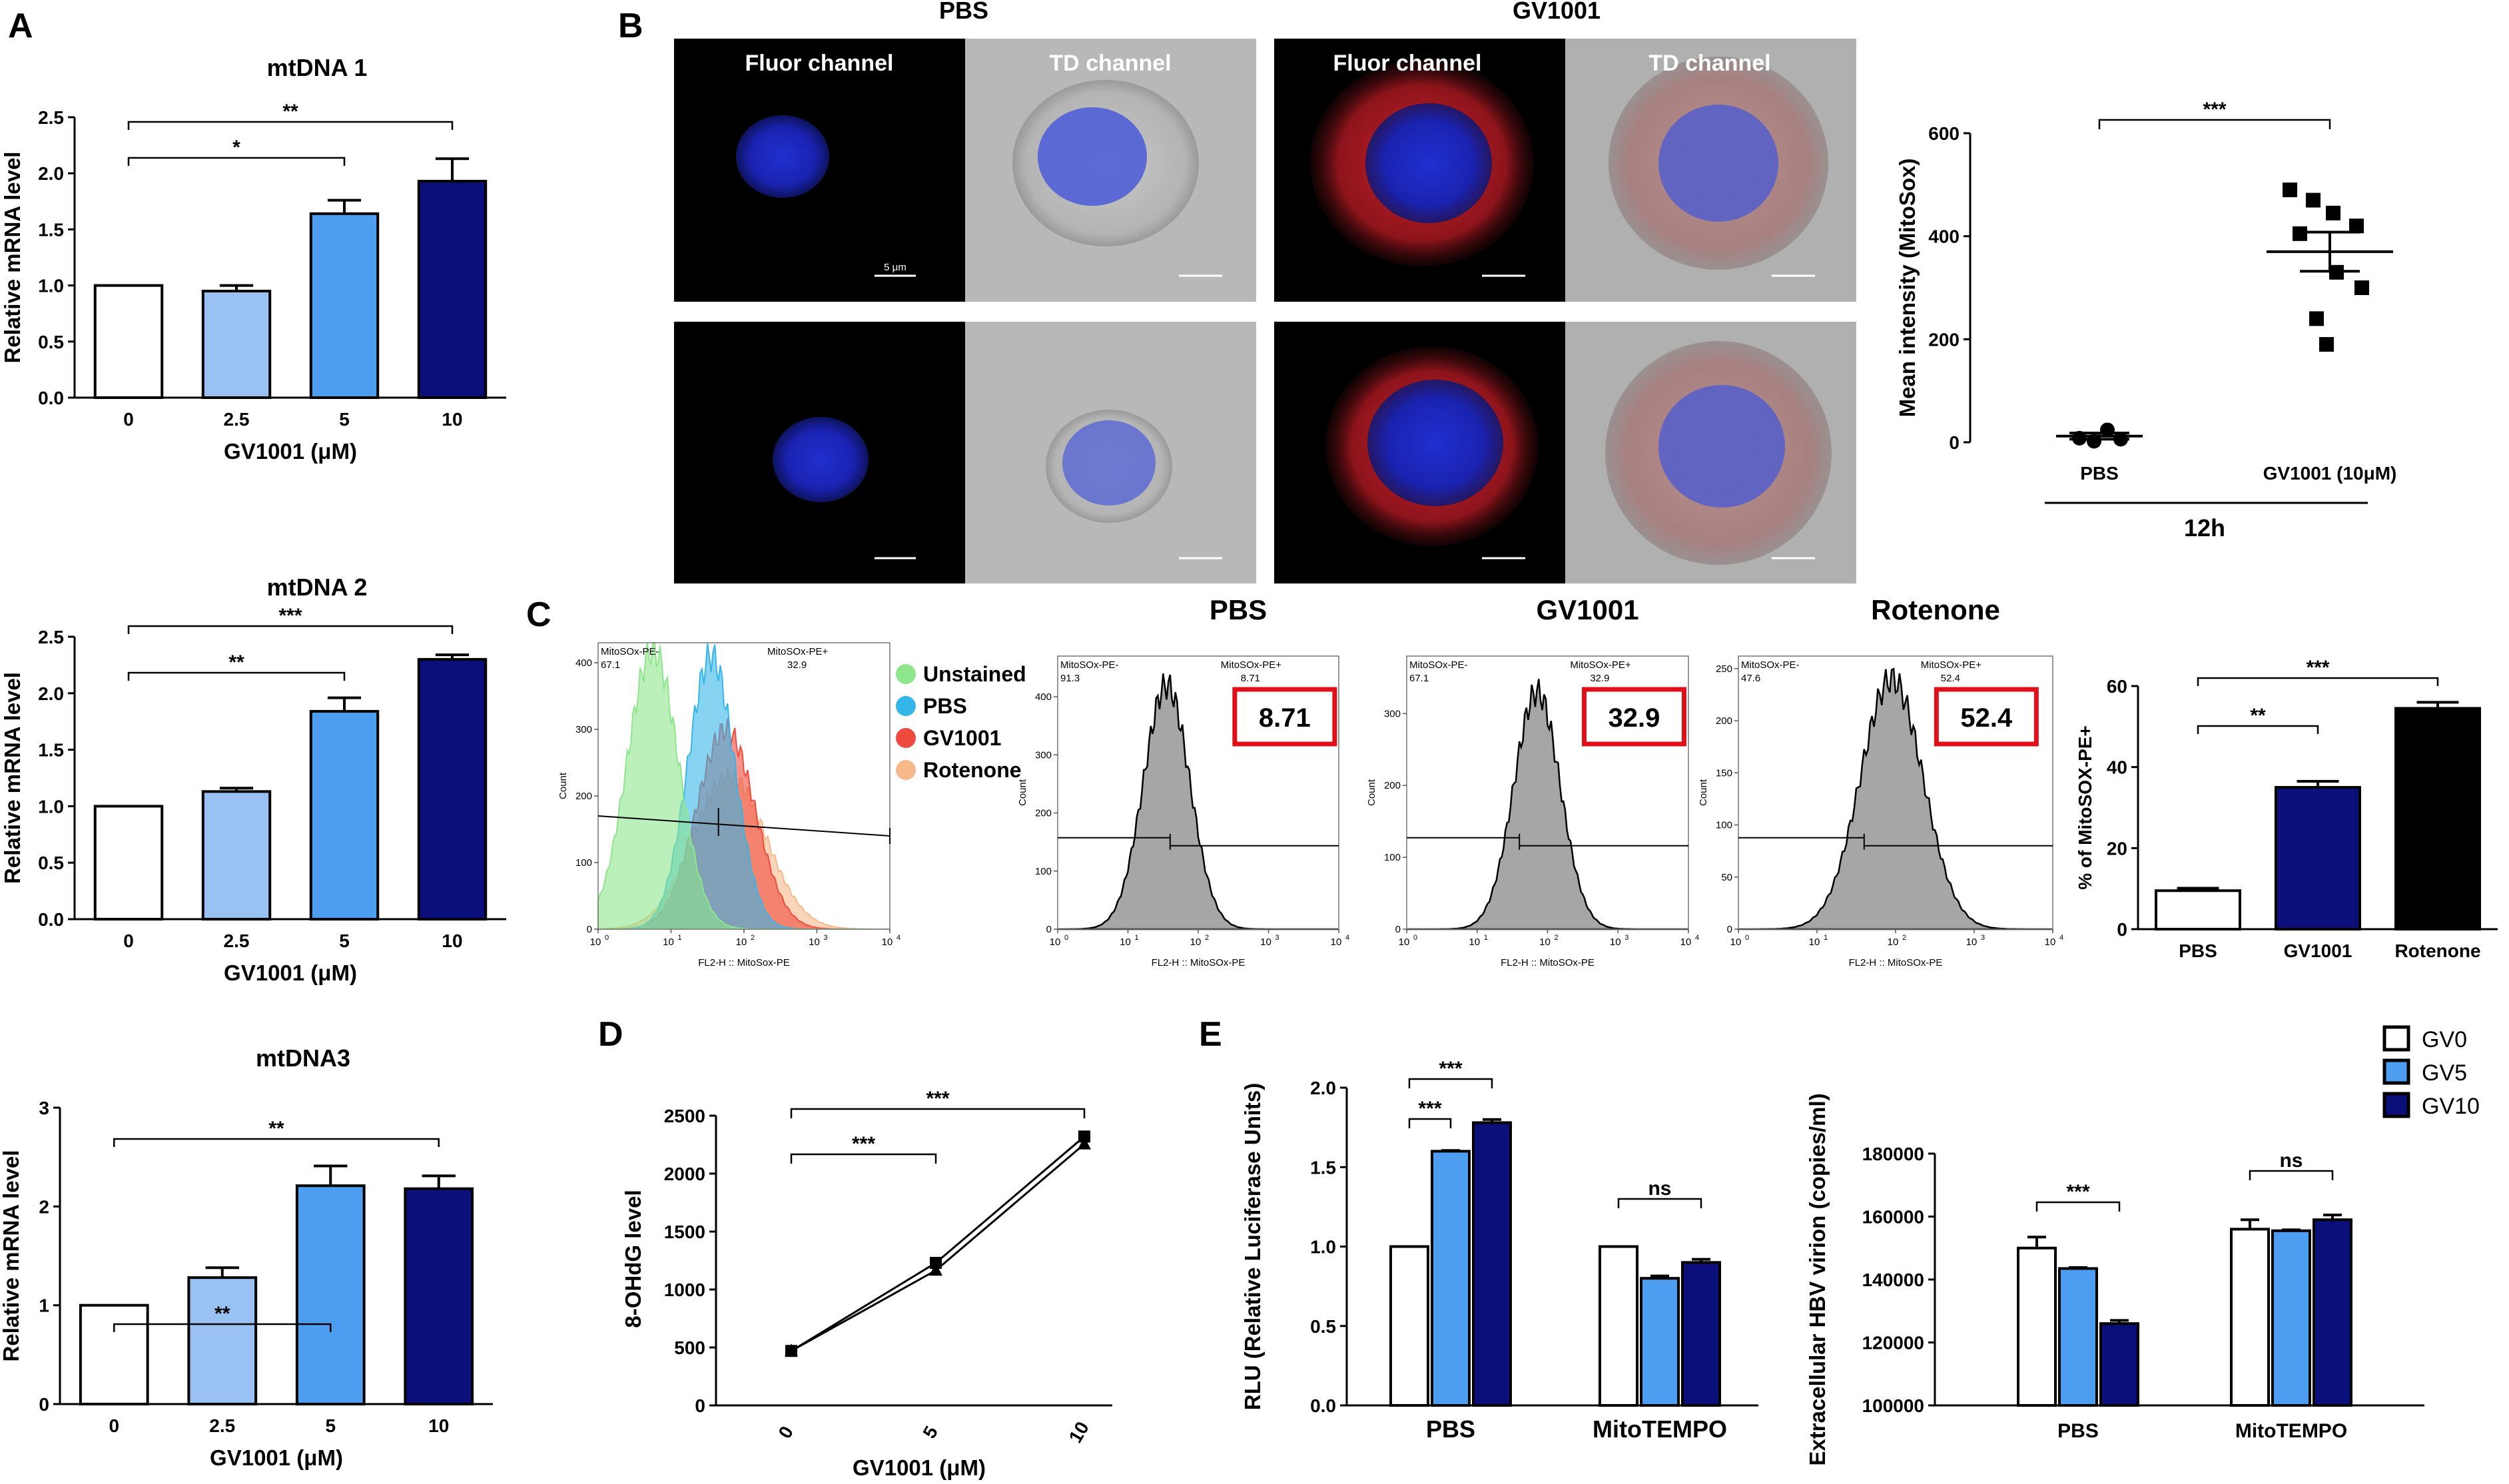 The image size is (2509, 1484). What do you see at coordinates (1587, 610) in the screenshot?
I see `chart-title: GV1001` at bounding box center [1587, 610].